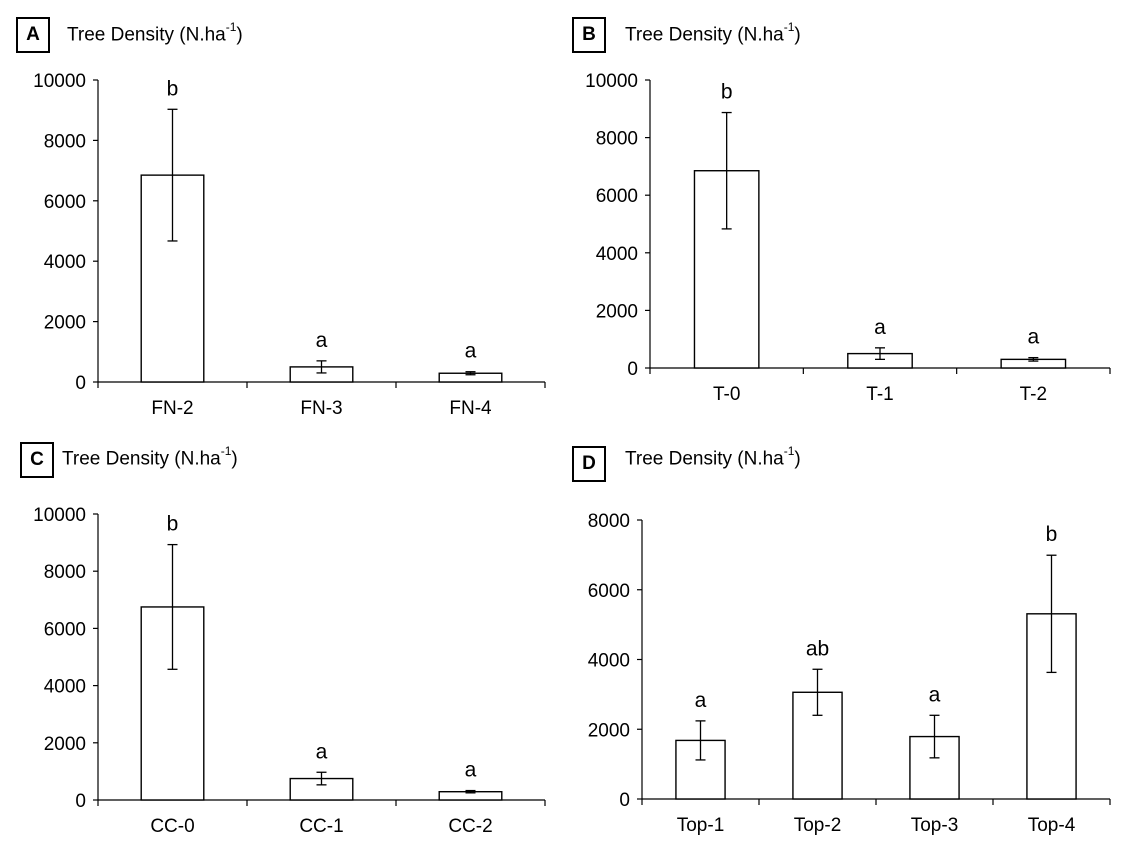 Image resolution: width=1125 pixels, height=849 pixels. Describe the element at coordinates (150, 457) in the screenshot. I see `panel-title-c: Tree Density (N.ha-1)` at that location.